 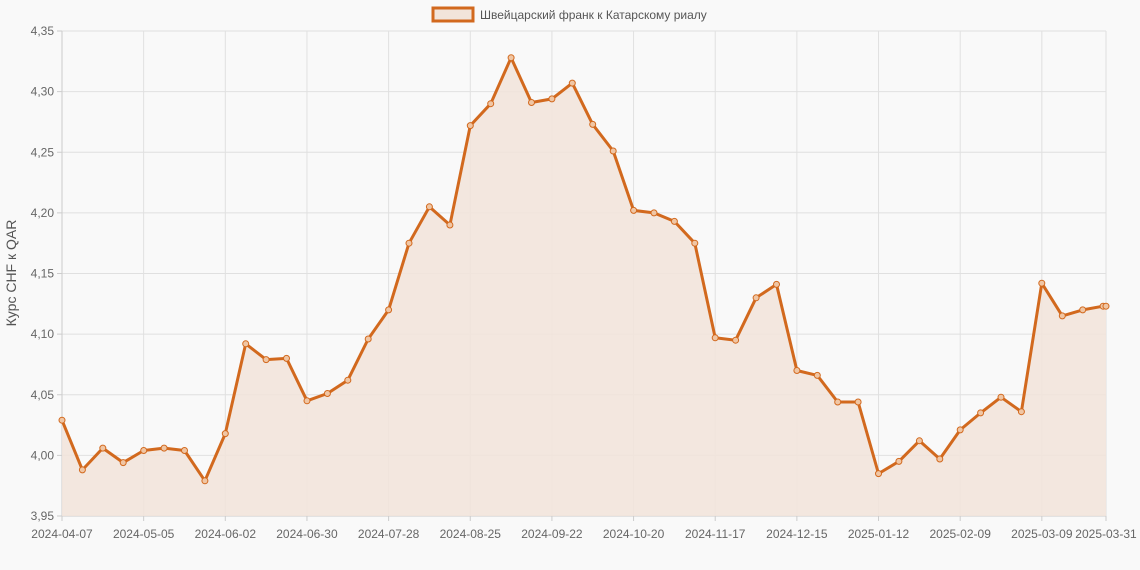 I want to click on y-axis-ticks: 3,95 4,00 4,05 4,10 4,15 4,20 4,25 4,30 4,35, so click(x=46, y=273).